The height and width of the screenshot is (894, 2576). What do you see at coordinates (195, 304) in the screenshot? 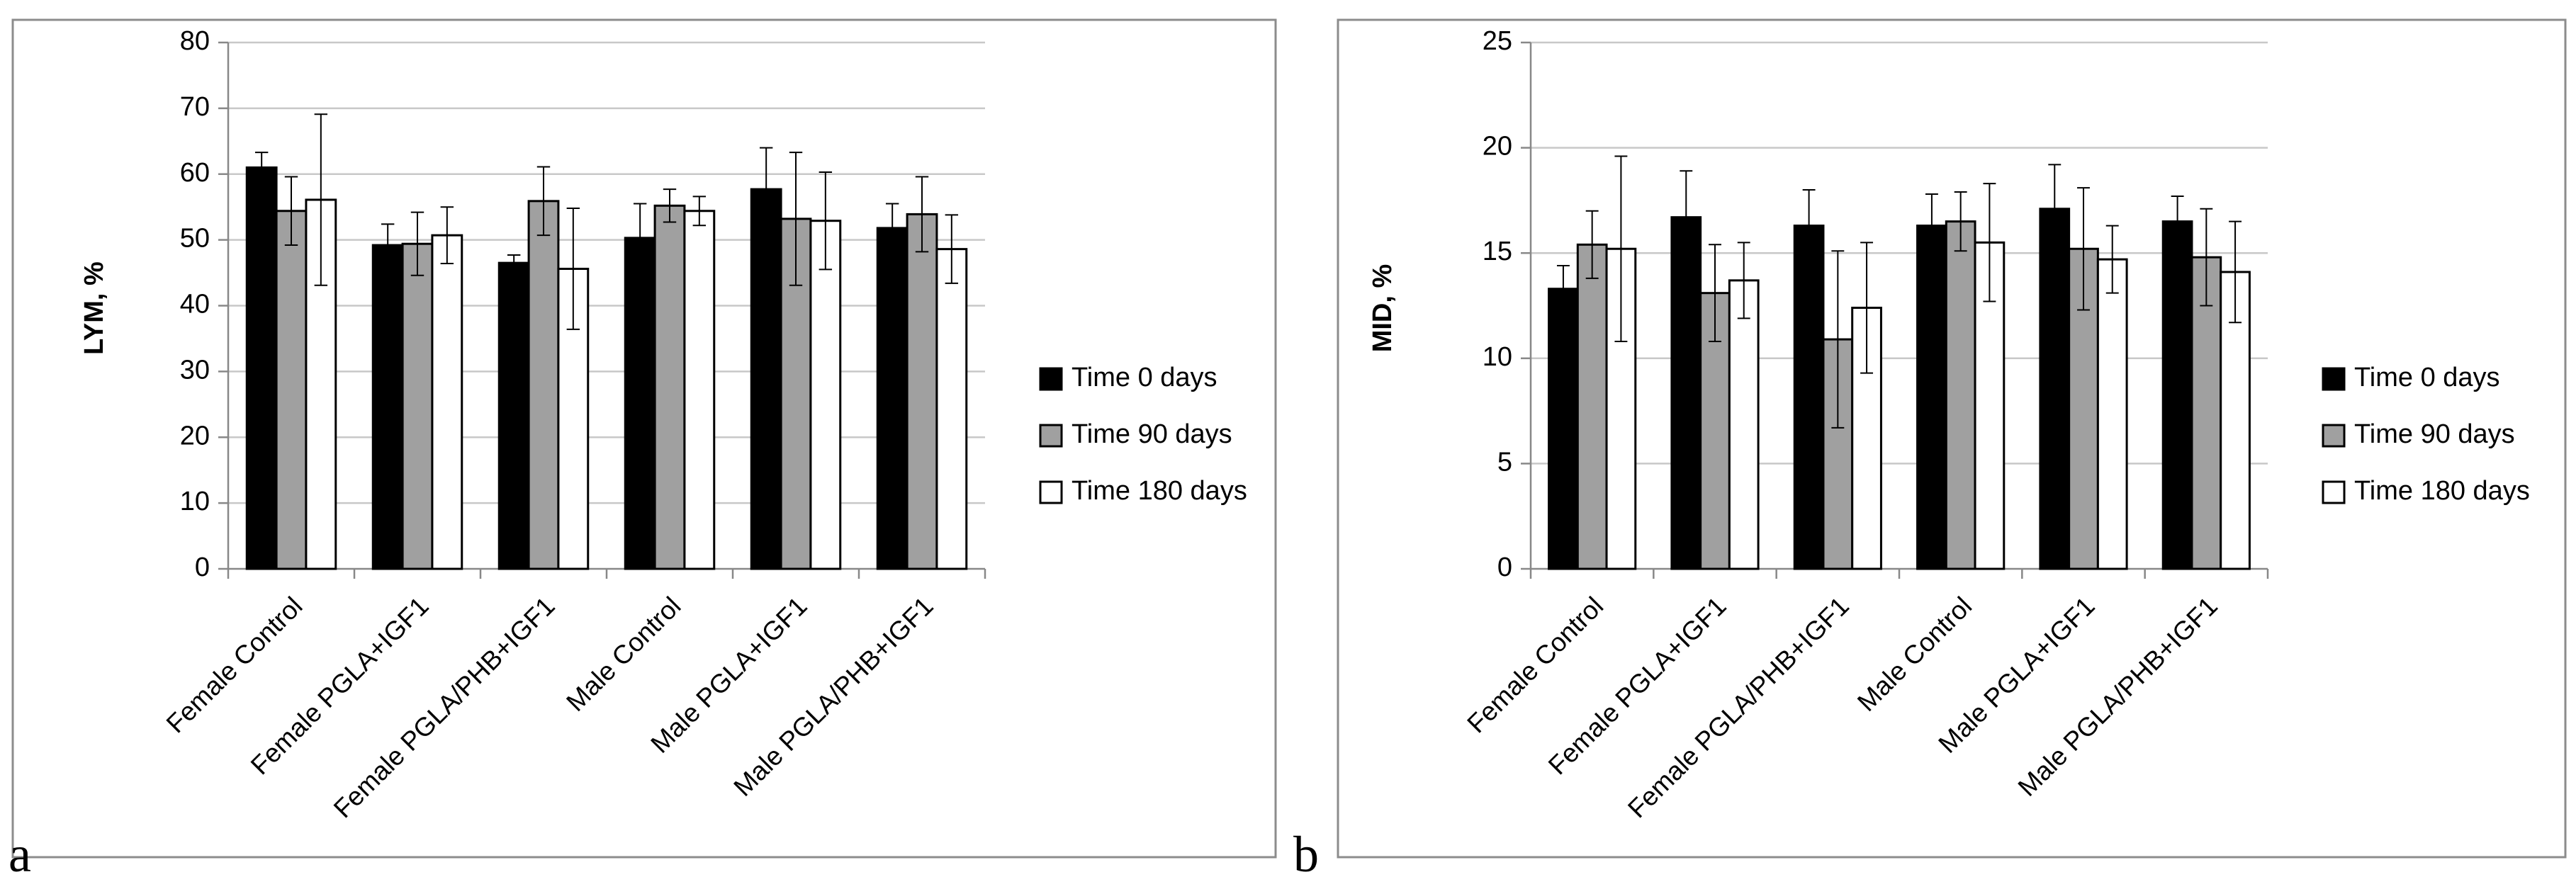
I see `panel-a-y-tick-label: 40` at bounding box center [195, 304].